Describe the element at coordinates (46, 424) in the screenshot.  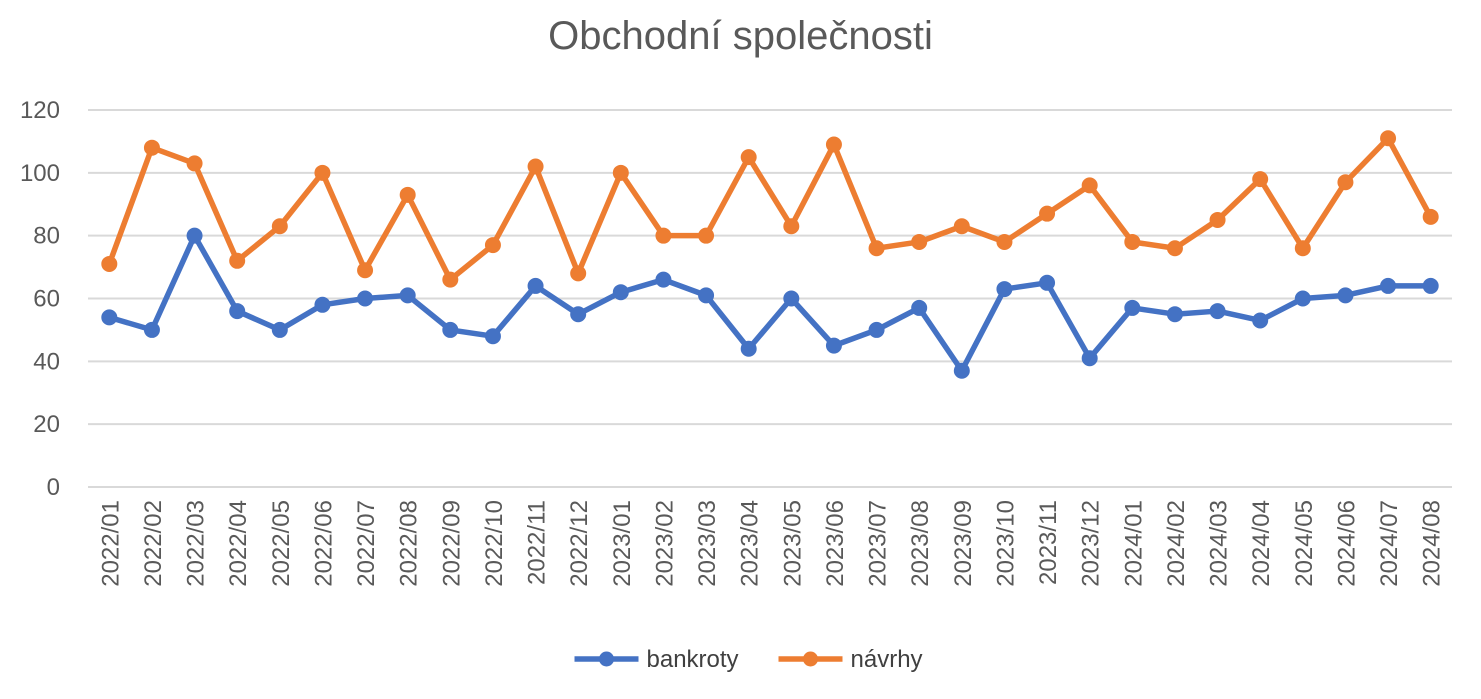
I see `y-tick-label: 20` at that location.